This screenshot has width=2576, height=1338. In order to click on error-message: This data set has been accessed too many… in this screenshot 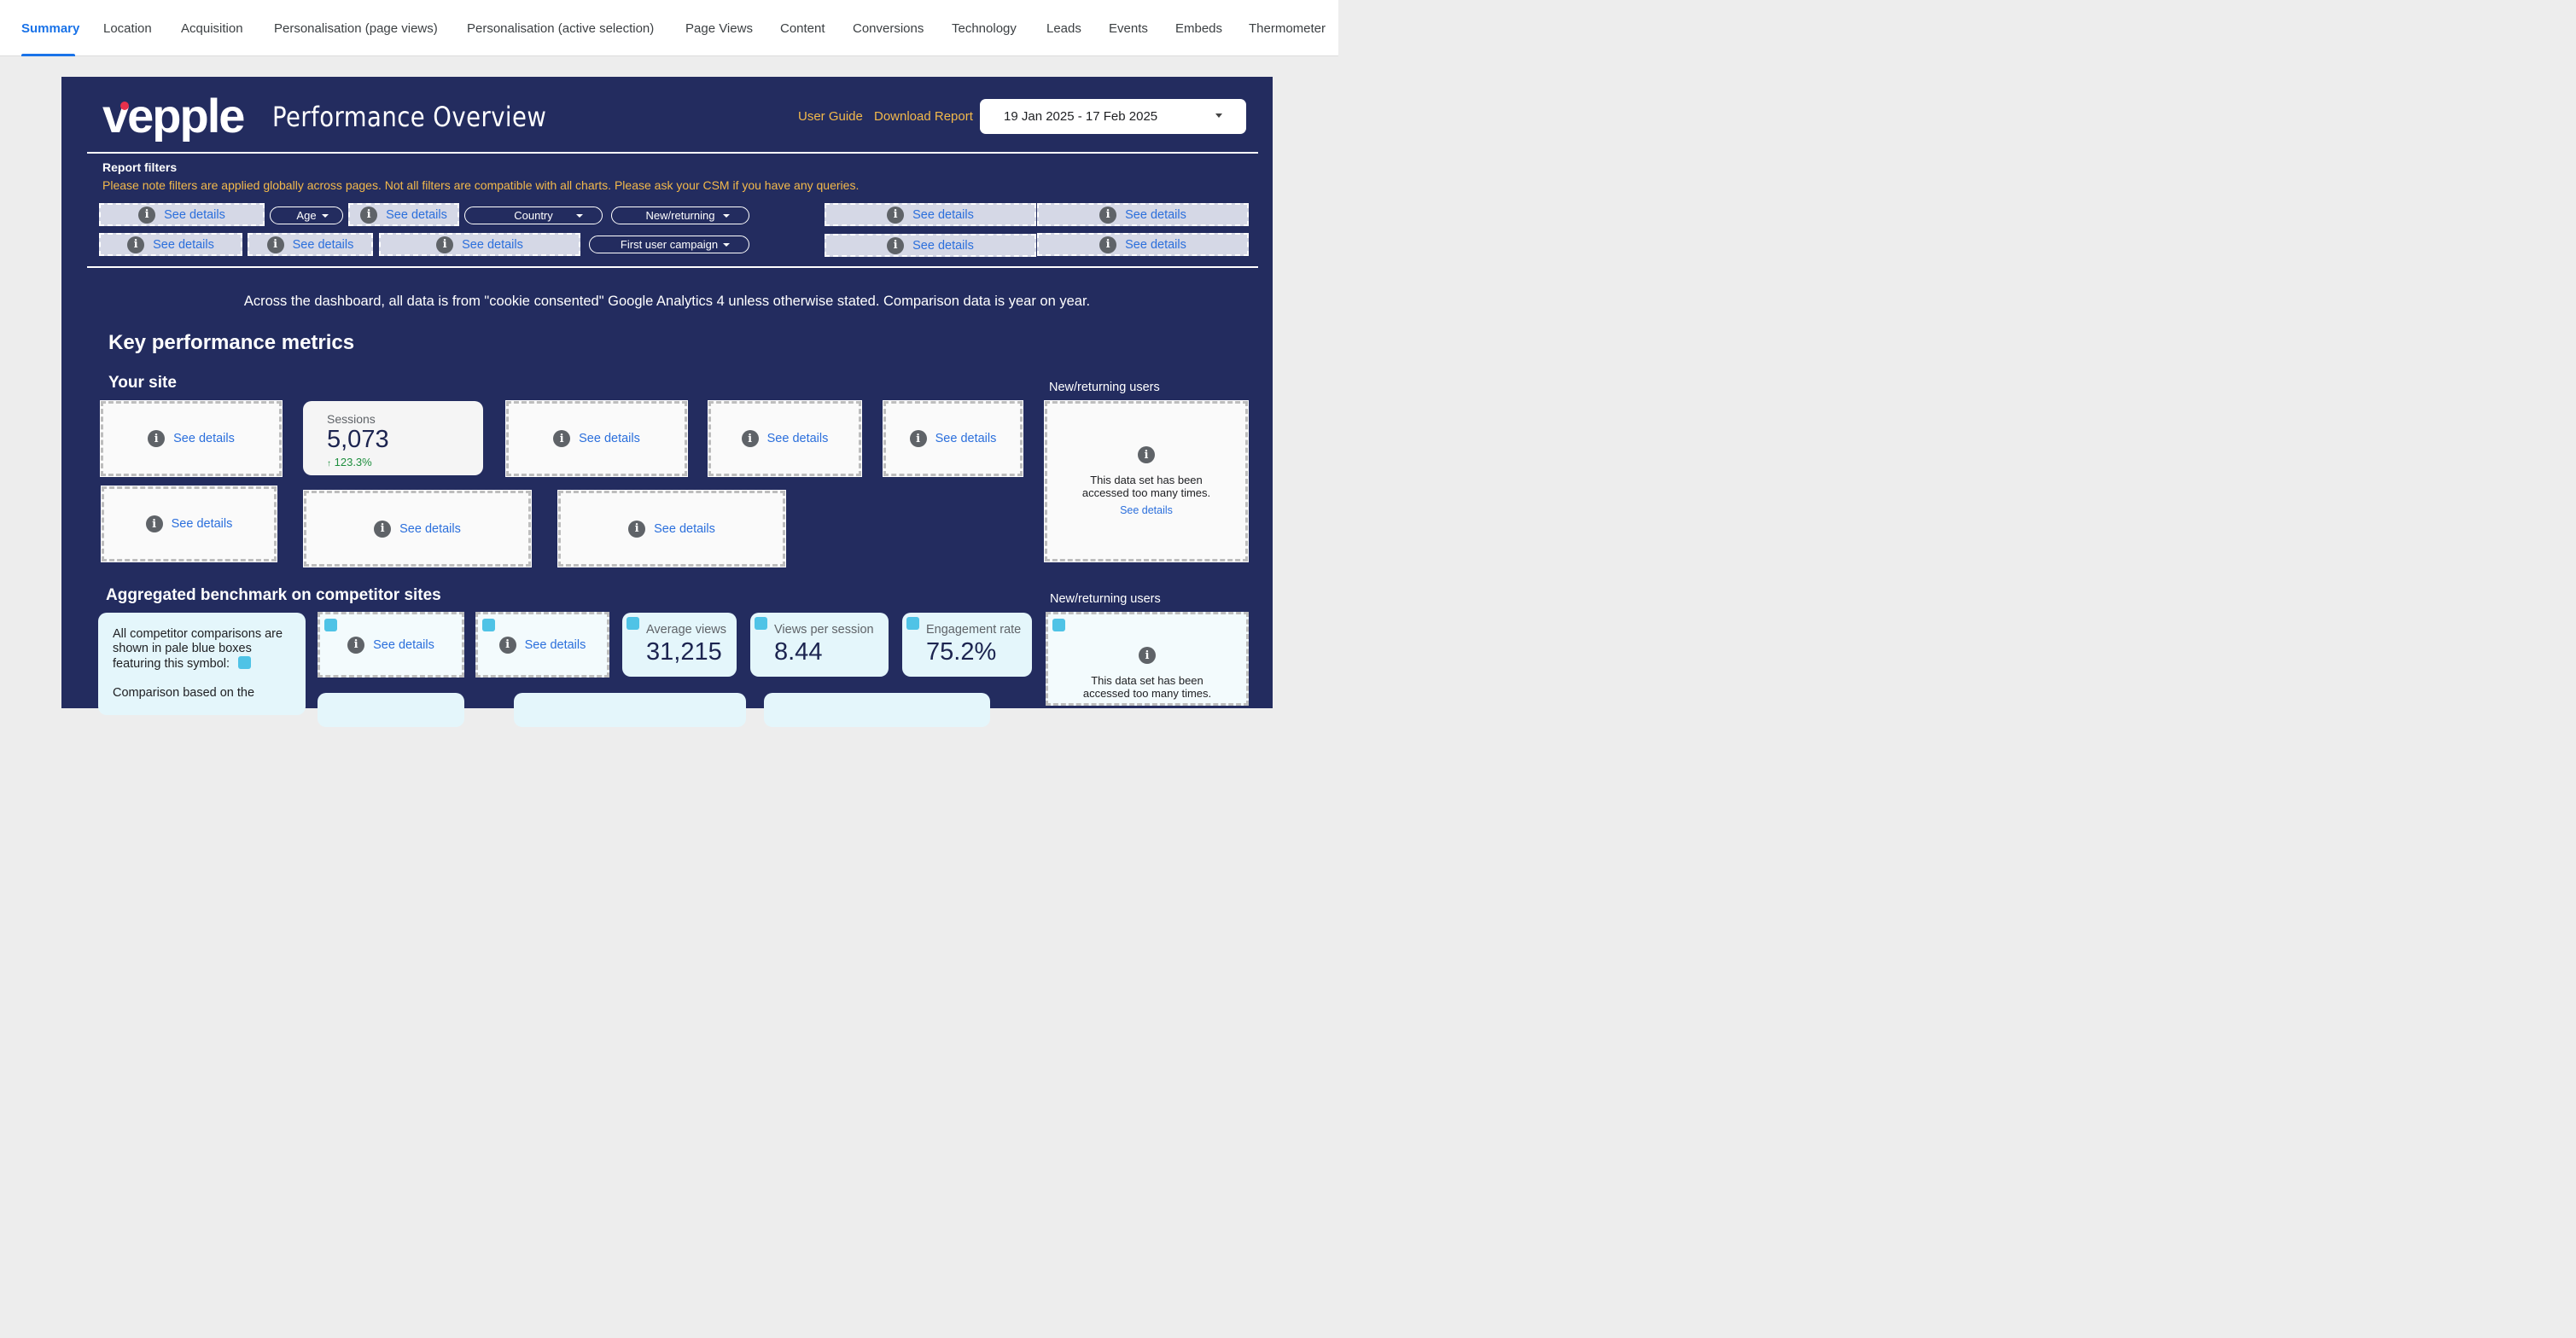, I will do `click(1147, 687)`.